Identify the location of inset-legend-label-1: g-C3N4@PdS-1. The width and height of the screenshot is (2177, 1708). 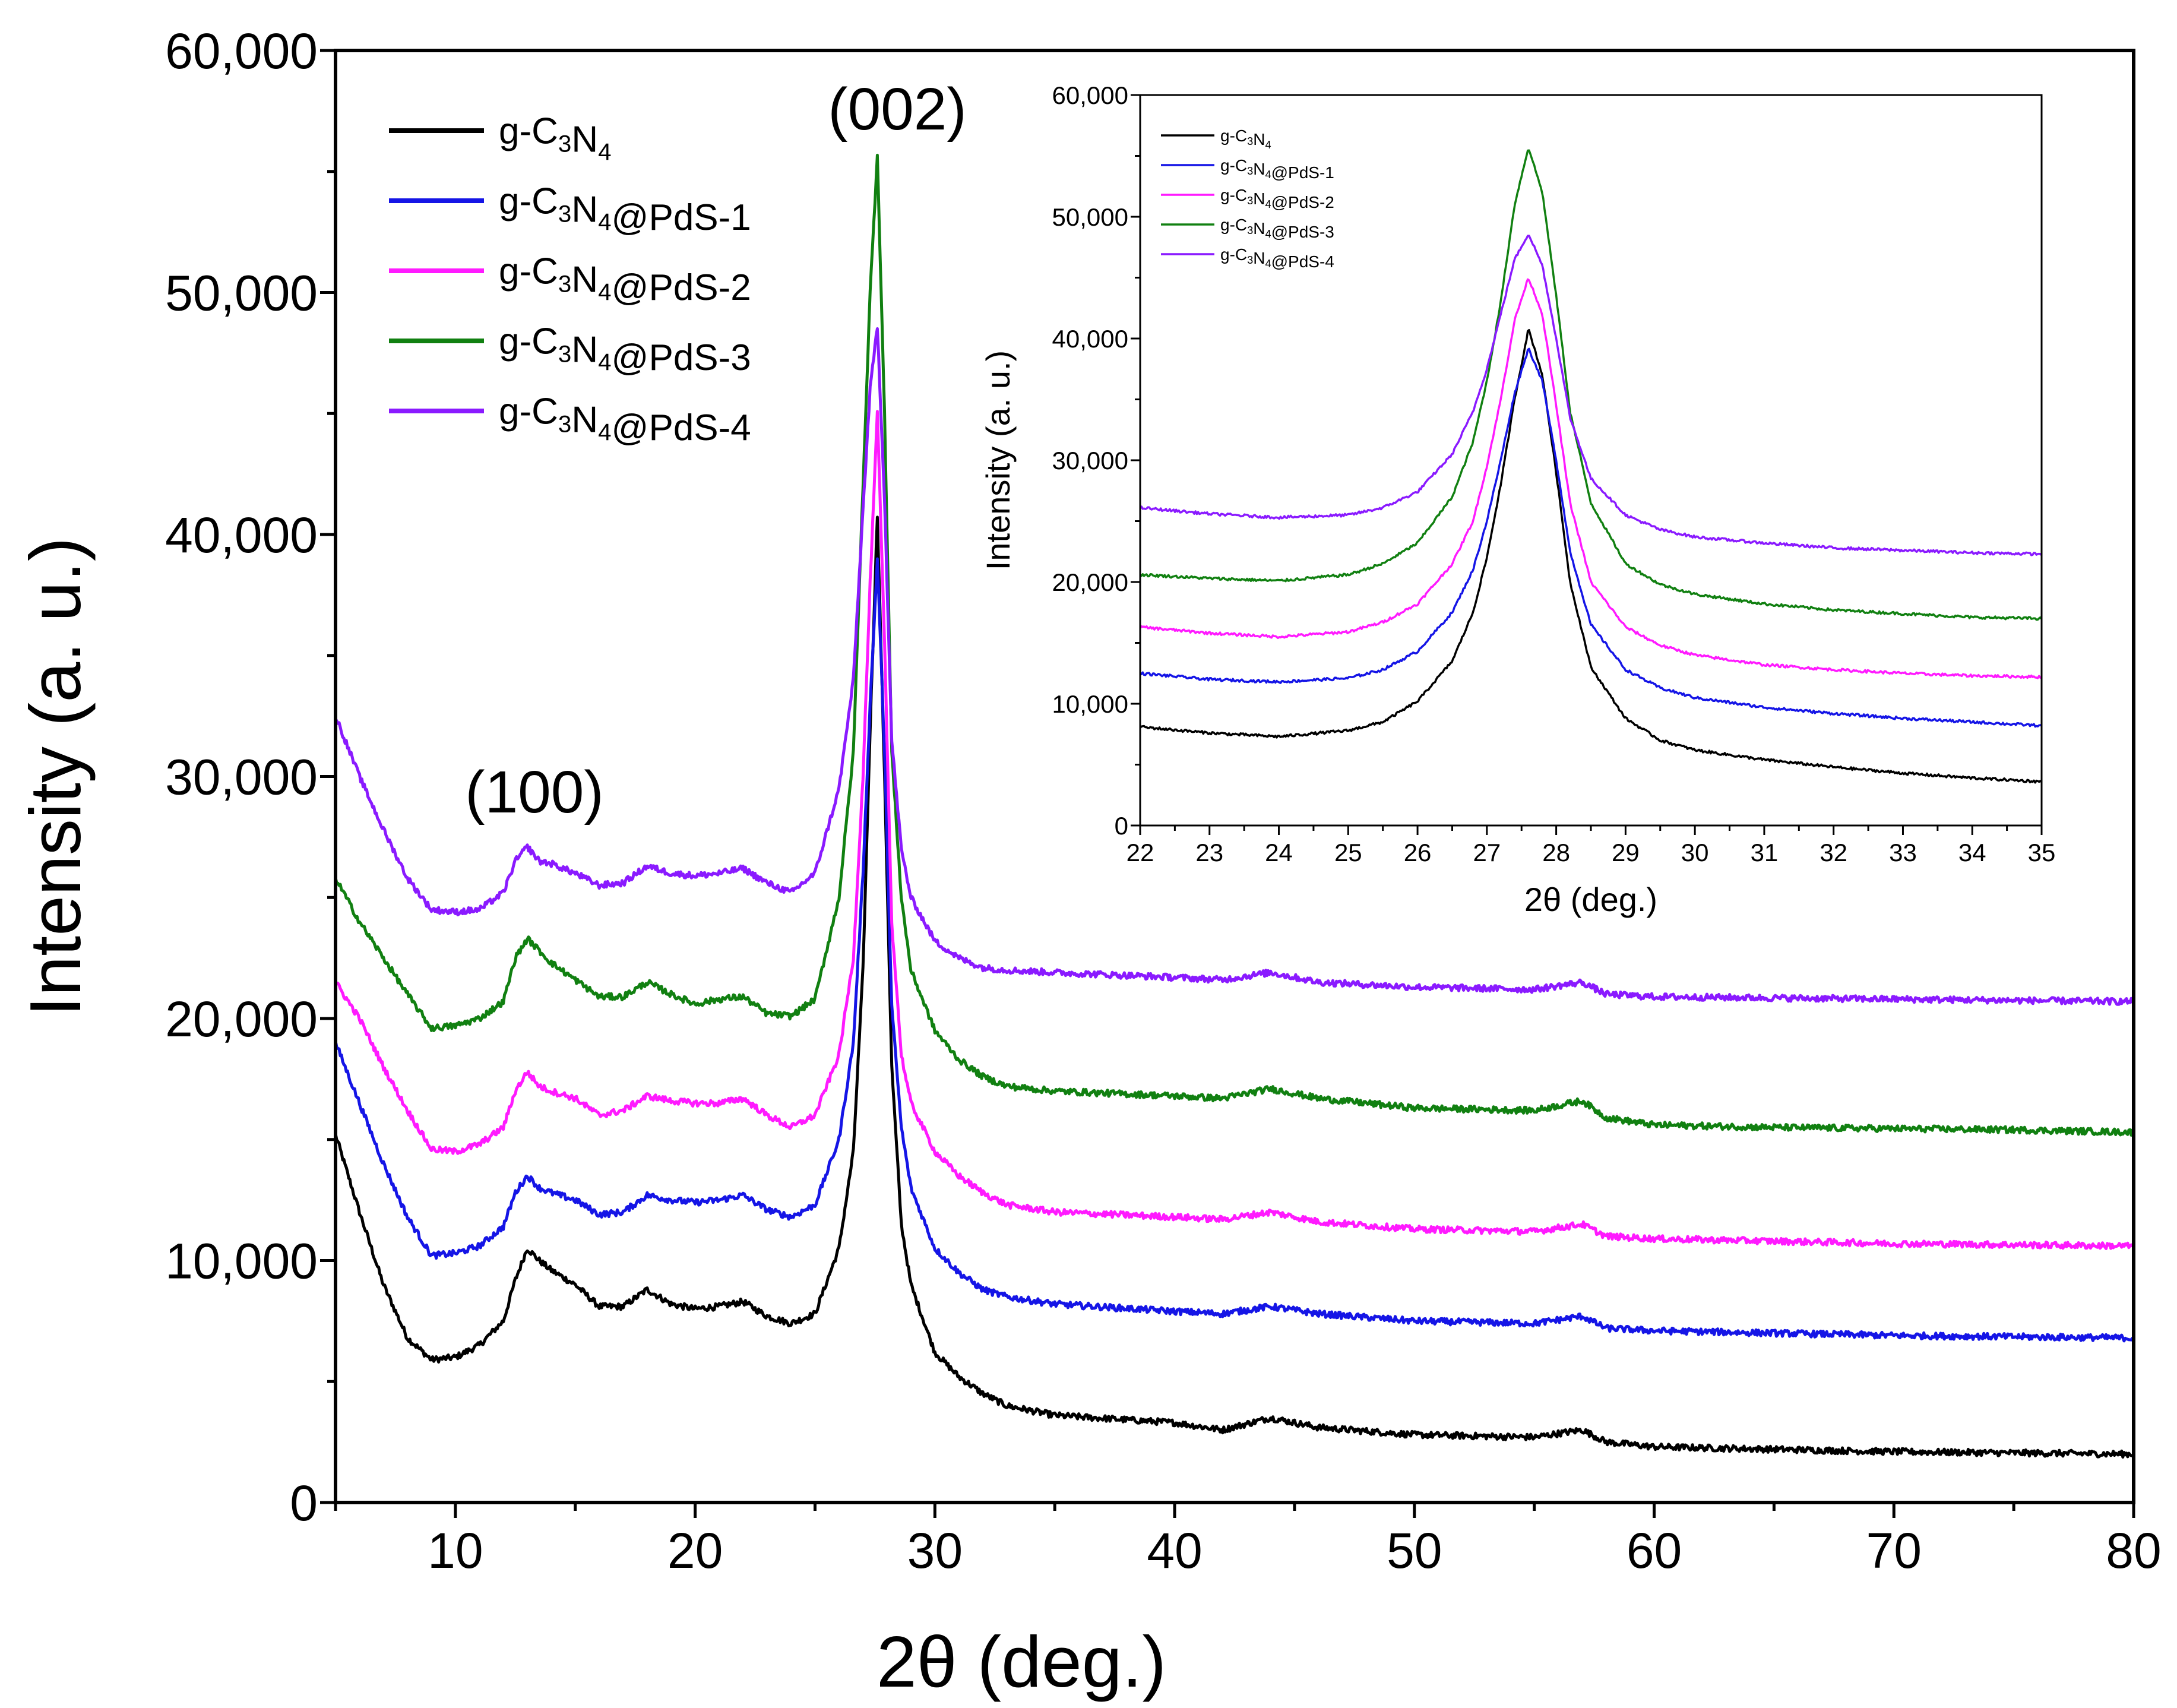
(1277, 169).